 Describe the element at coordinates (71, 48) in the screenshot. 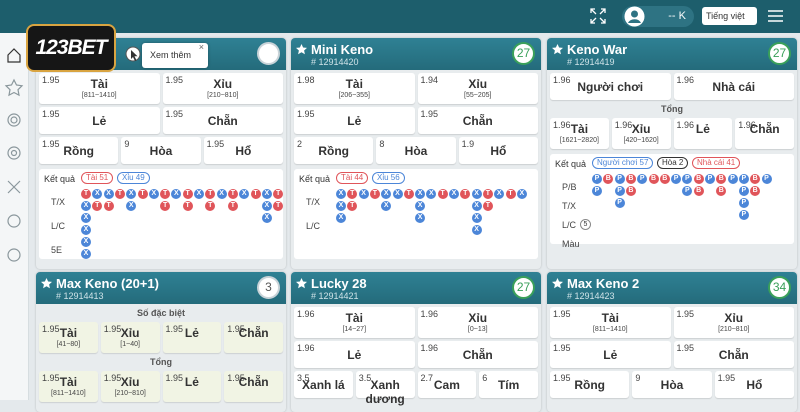

I see `logo: 123BET` at that location.